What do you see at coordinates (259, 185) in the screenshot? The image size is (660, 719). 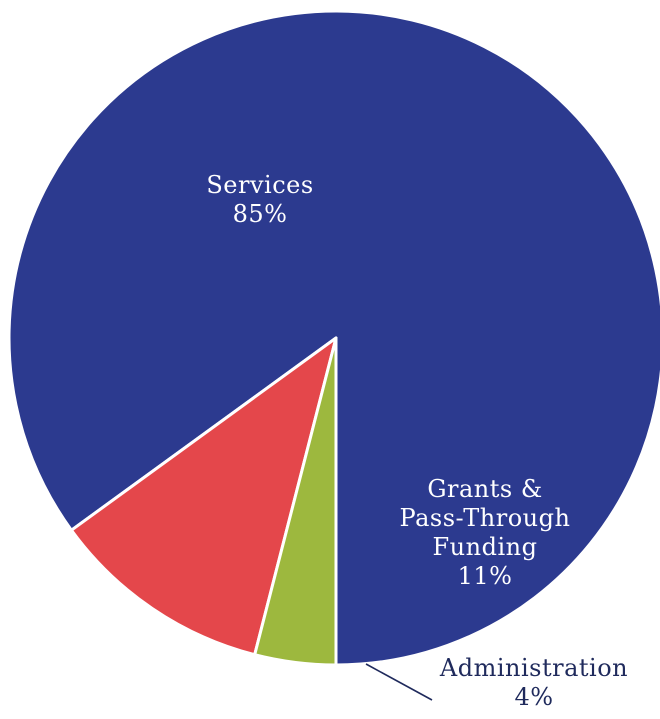 I see `slice-label-line: Services` at bounding box center [259, 185].